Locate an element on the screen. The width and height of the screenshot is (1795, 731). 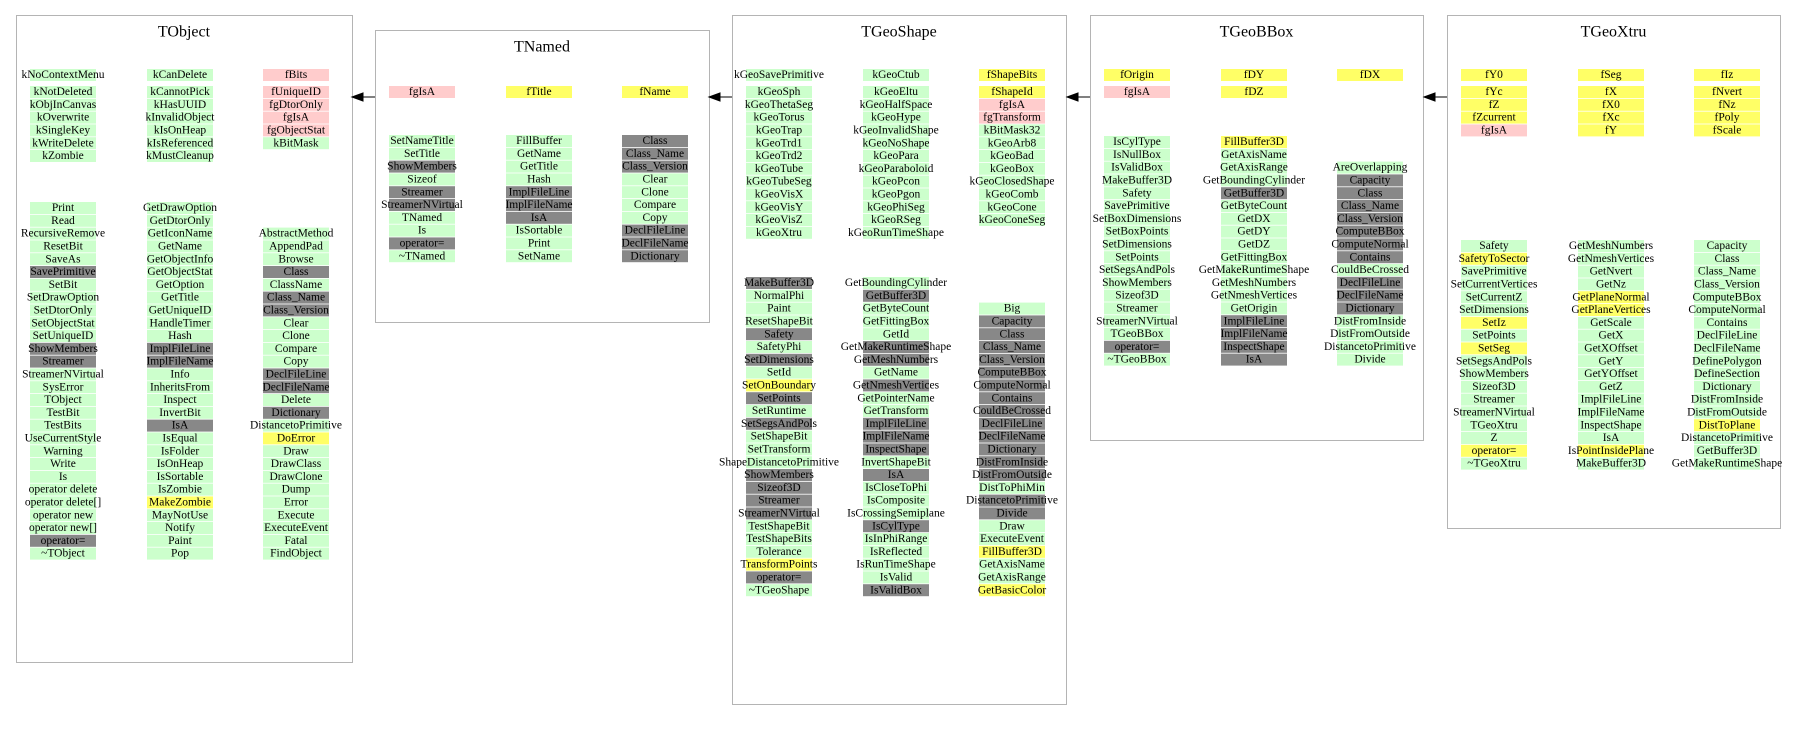
member: kIsReferenced is located at coordinates (180, 143).